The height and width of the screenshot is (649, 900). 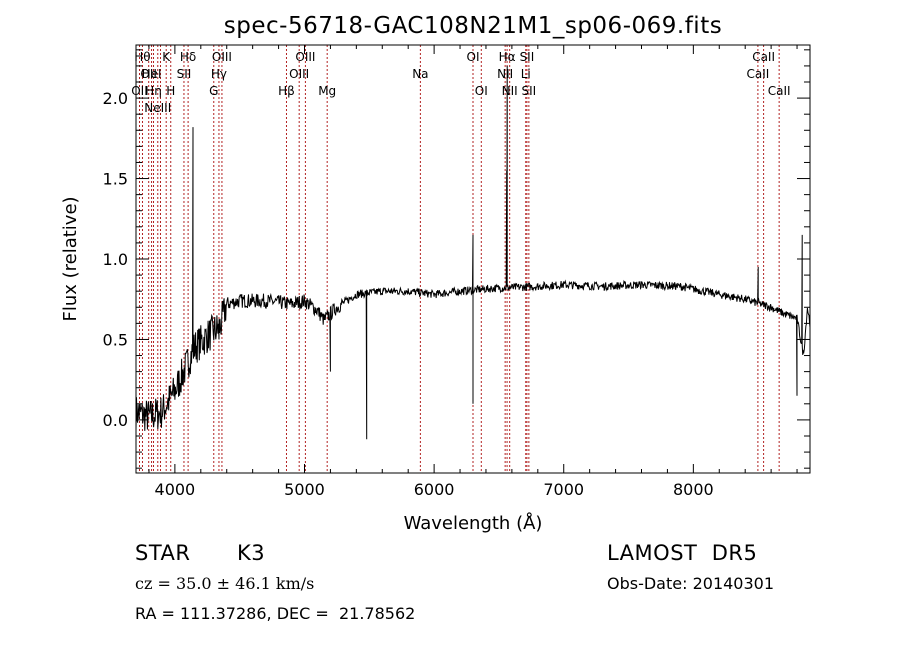 What do you see at coordinates (188, 57) in the screenshot?
I see `line-marker-label: Hδ` at bounding box center [188, 57].